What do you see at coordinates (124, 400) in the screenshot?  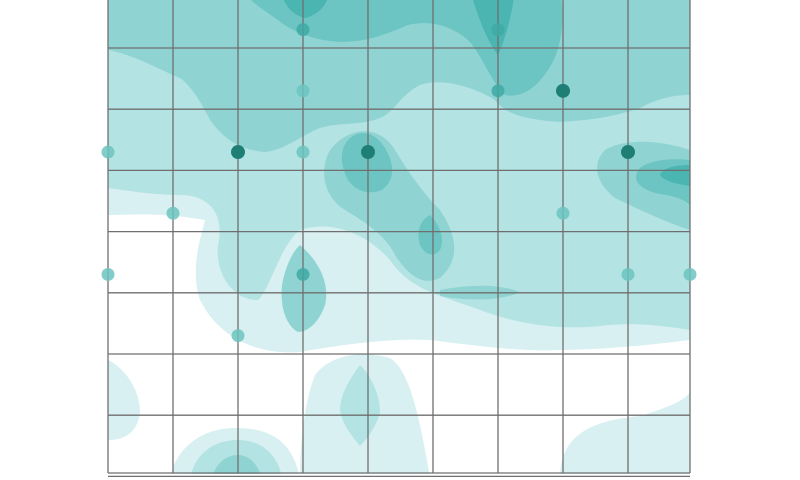 I see `contour-level-1-corner` at bounding box center [124, 400].